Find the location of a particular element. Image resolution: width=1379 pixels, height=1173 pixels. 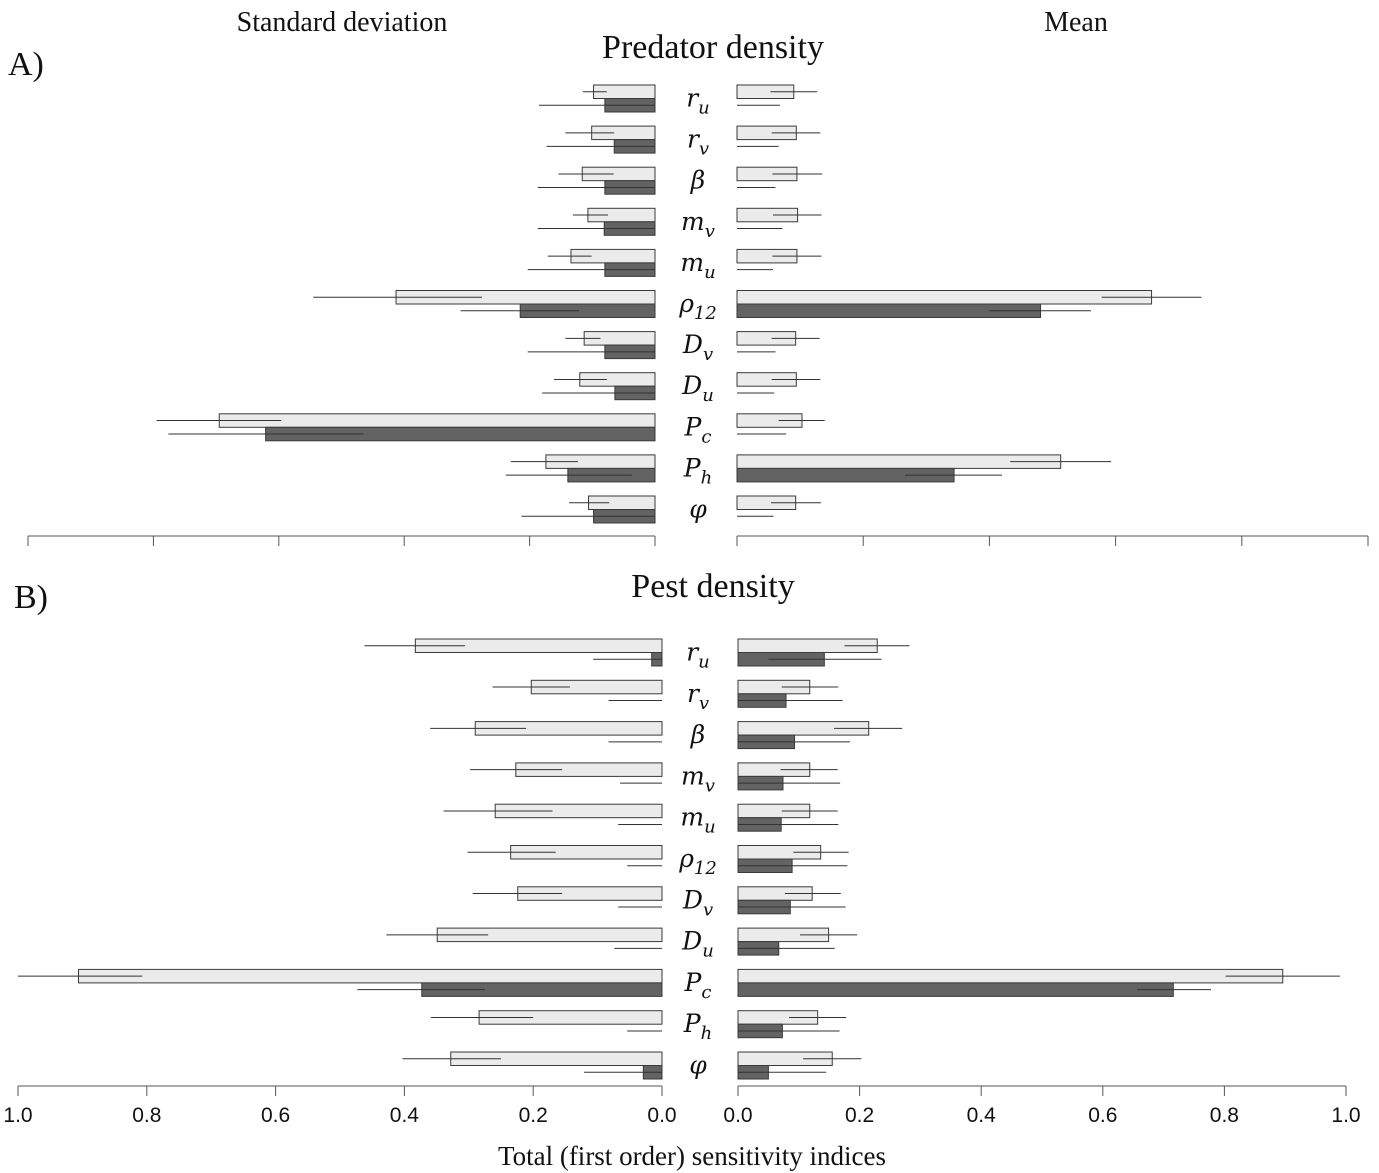

param-label-a-mv-3: mv is located at coordinates (698, 224).